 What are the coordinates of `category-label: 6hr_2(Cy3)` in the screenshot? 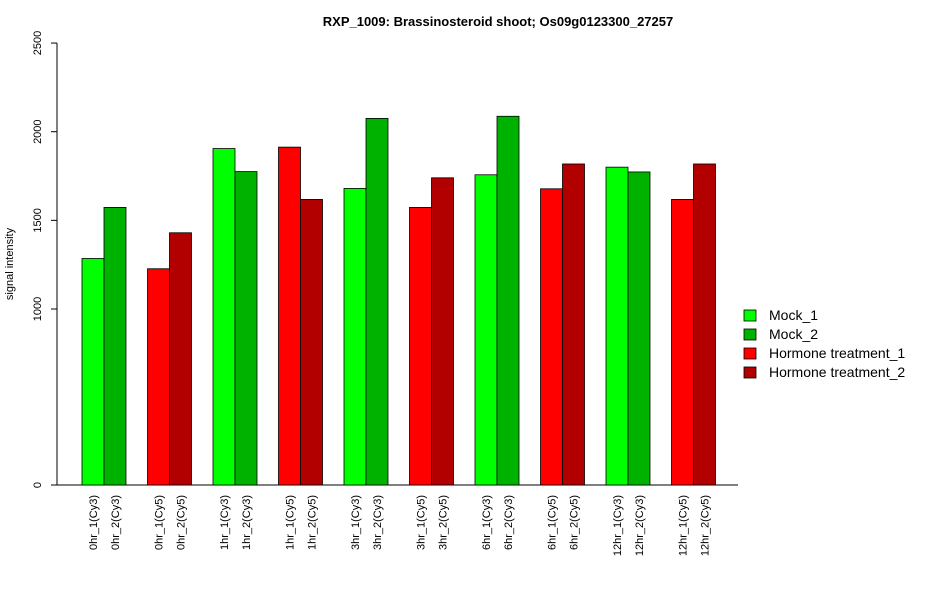 It's located at (509, 522).